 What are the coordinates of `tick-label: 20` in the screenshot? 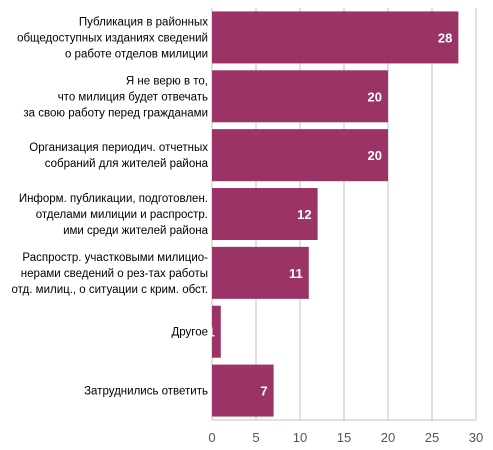 It's located at (388, 437).